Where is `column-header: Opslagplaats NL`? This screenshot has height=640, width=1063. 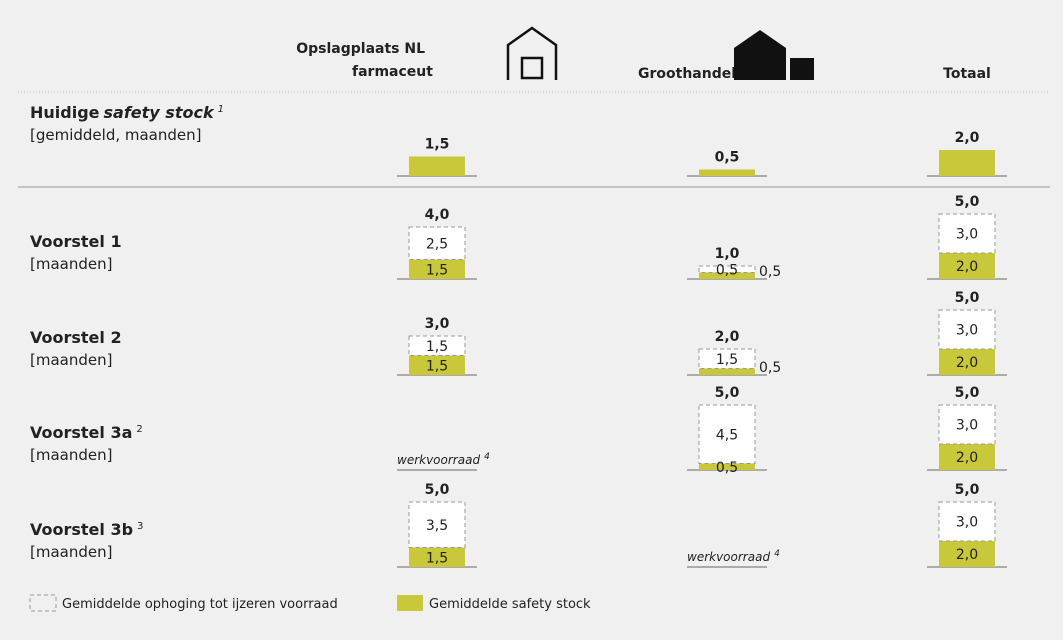 column-header: Opslagplaats NL is located at coordinates (360, 49).